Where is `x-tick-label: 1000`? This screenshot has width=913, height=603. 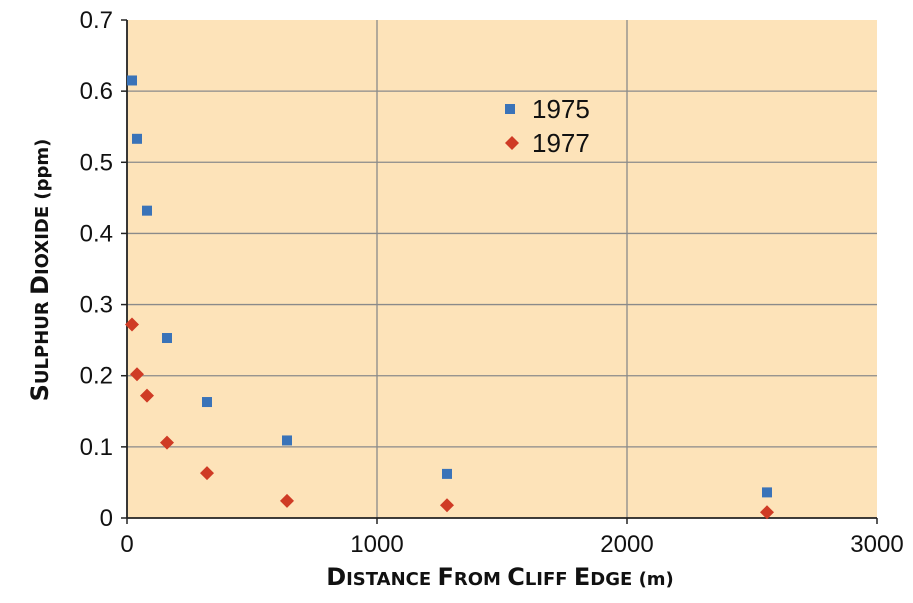 x-tick-label: 1000 is located at coordinates (376, 544).